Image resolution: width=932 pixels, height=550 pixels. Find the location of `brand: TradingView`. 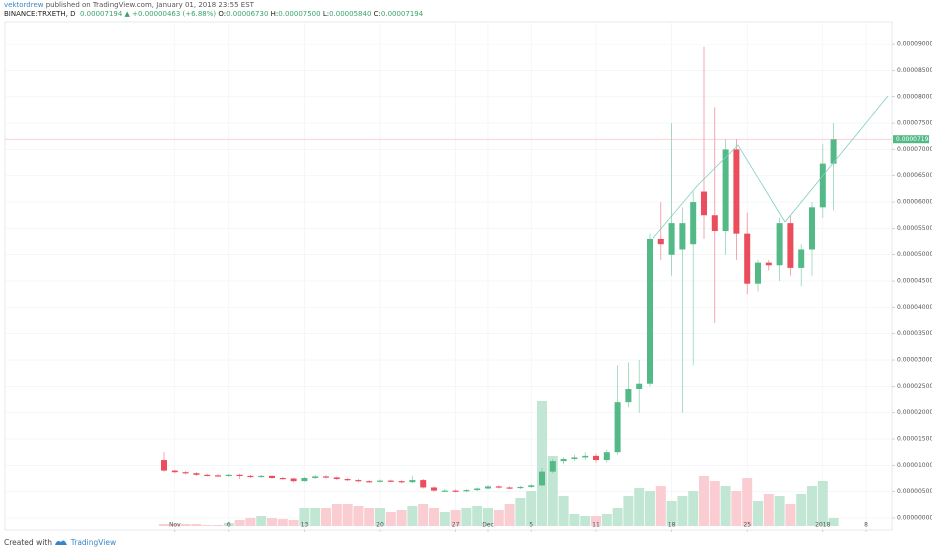

brand: TradingView is located at coordinates (93, 542).